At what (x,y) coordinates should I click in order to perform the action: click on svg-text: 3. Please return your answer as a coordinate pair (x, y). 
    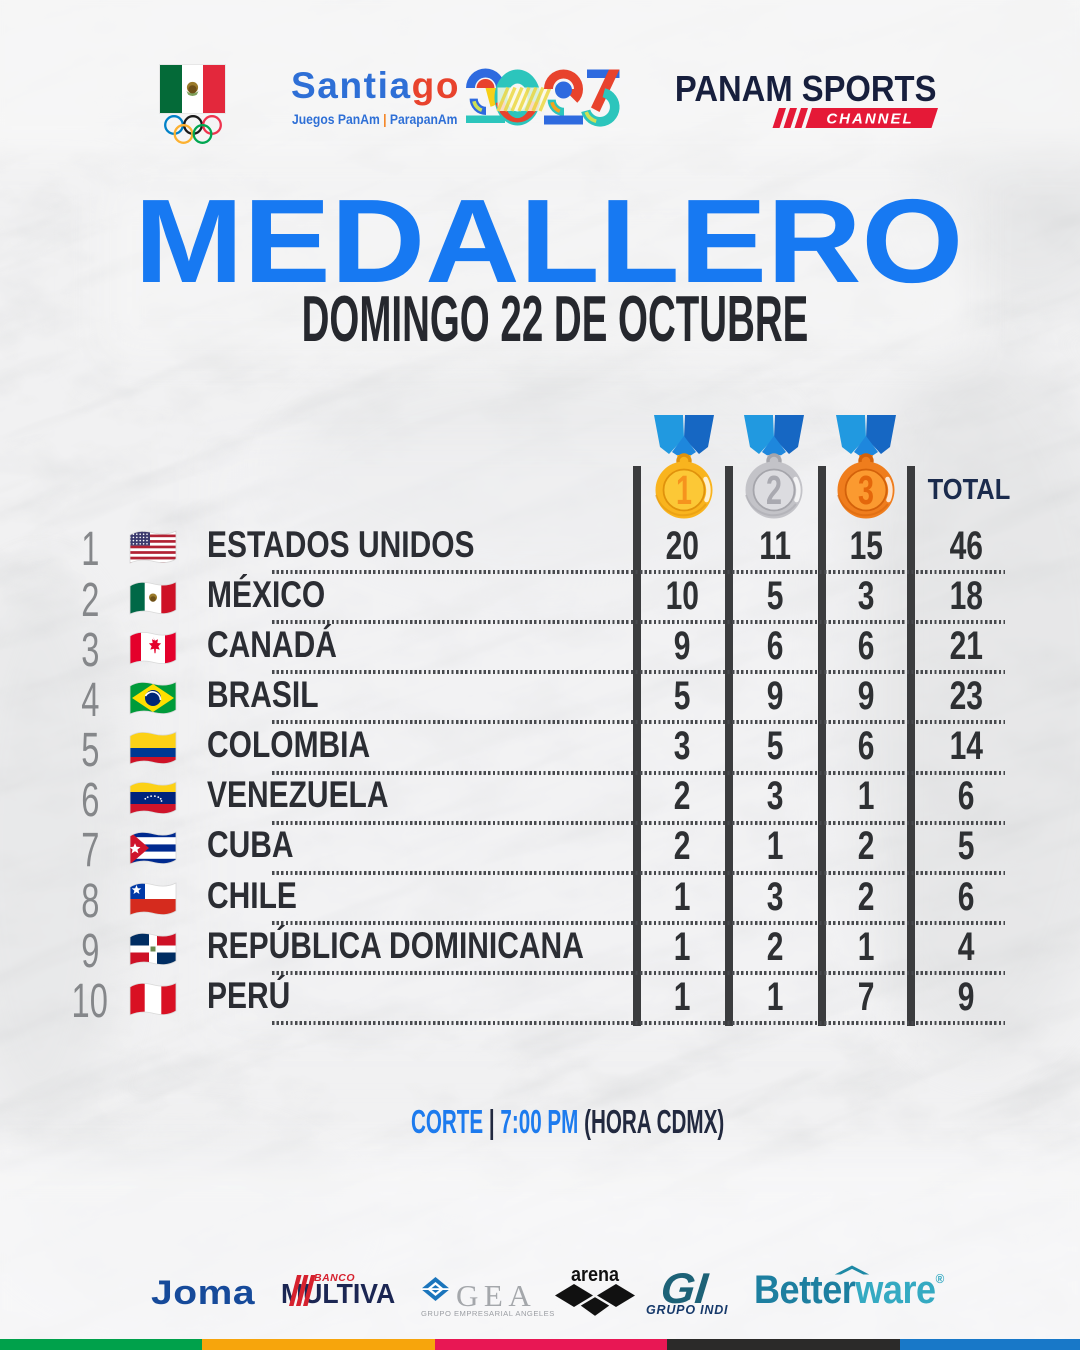
    Looking at the image, I should click on (866, 490).